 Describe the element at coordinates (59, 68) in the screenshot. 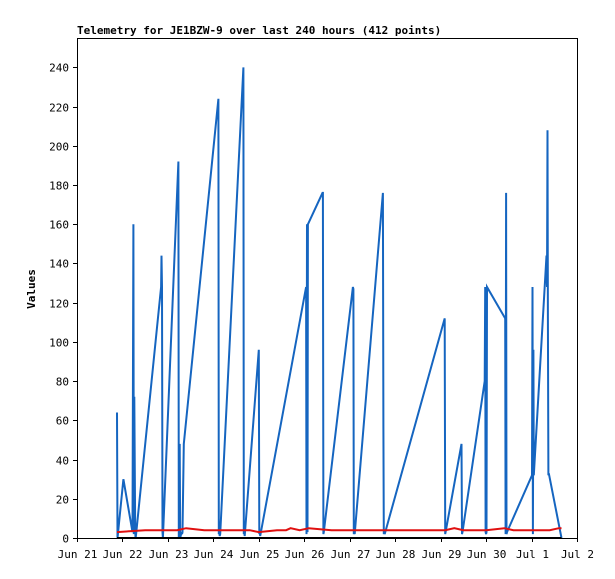

I see `y-tick-label: 240` at that location.